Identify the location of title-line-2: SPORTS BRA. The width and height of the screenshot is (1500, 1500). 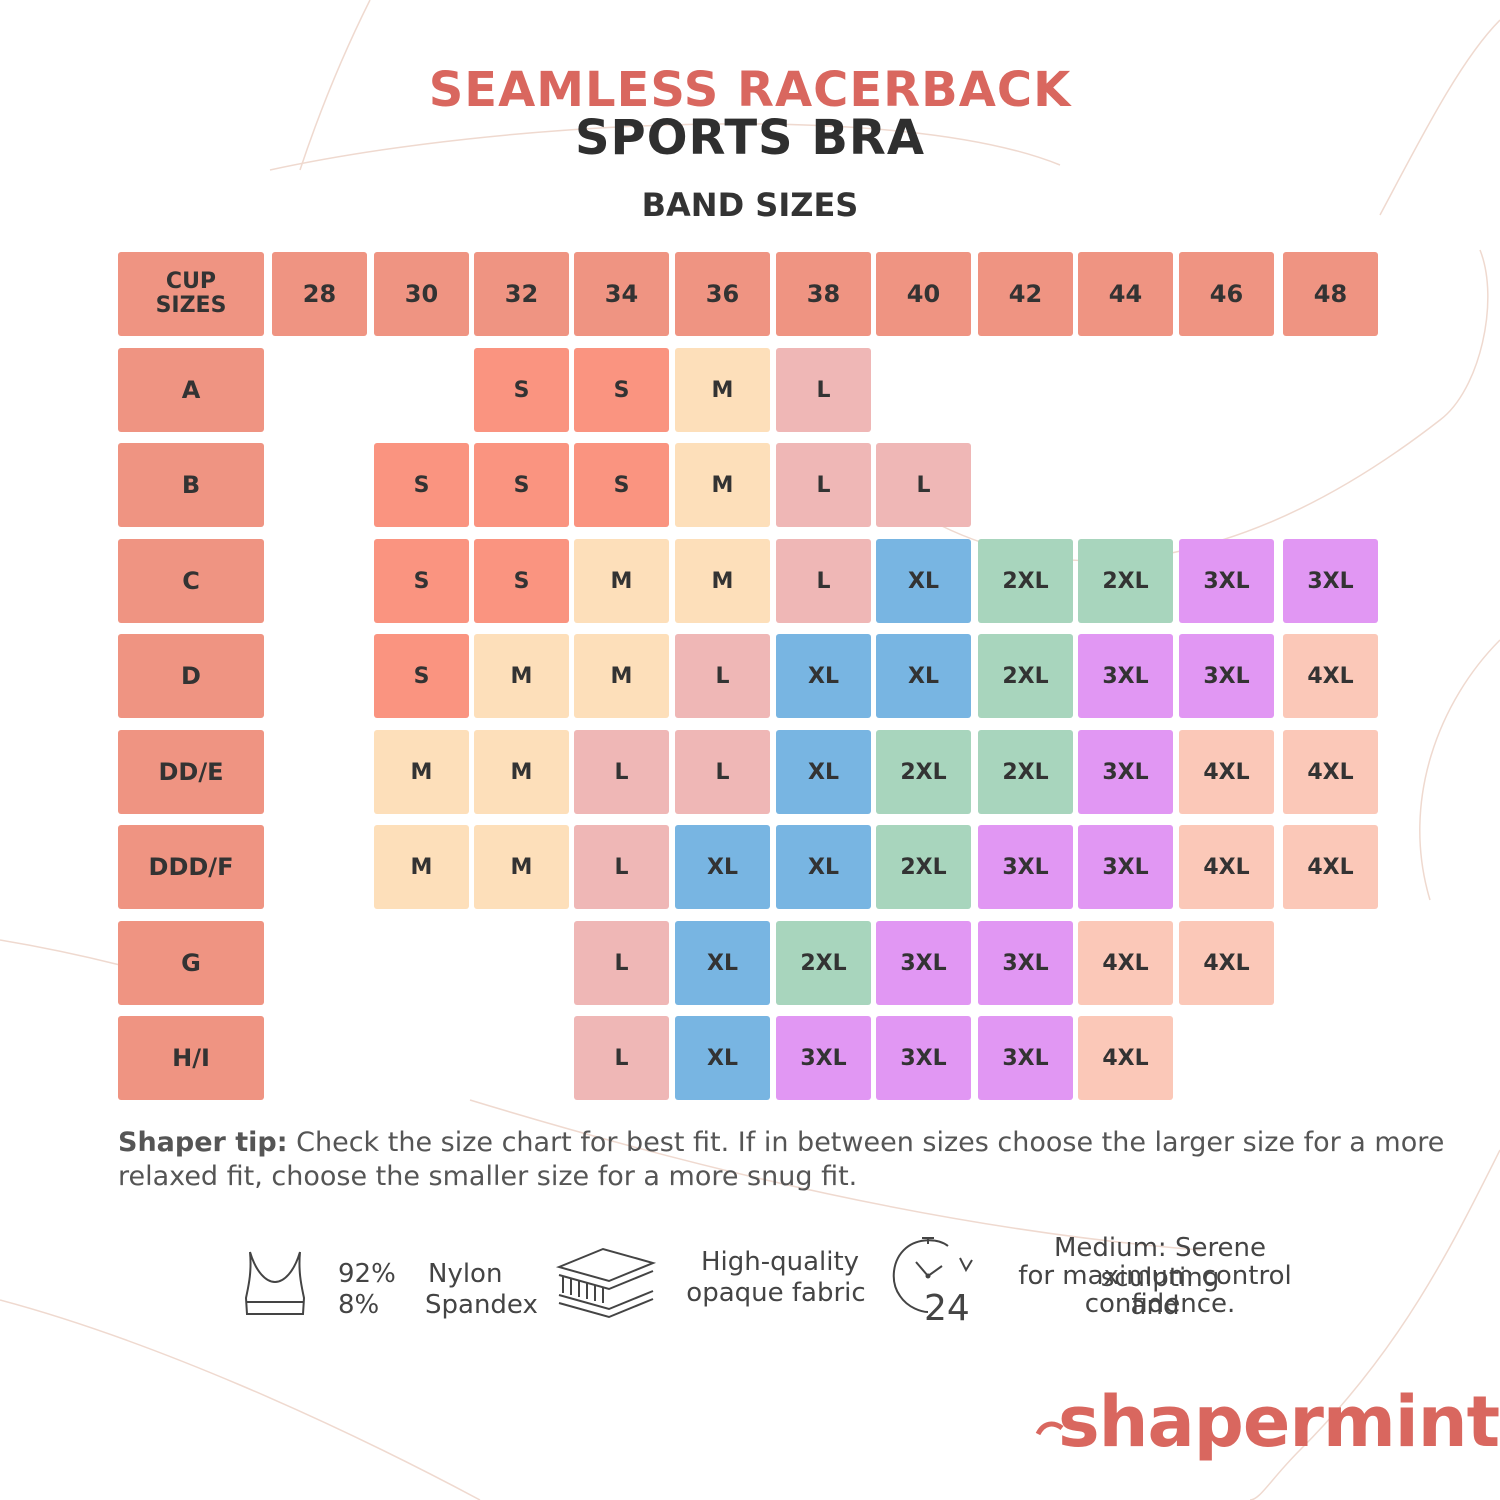
(750, 138).